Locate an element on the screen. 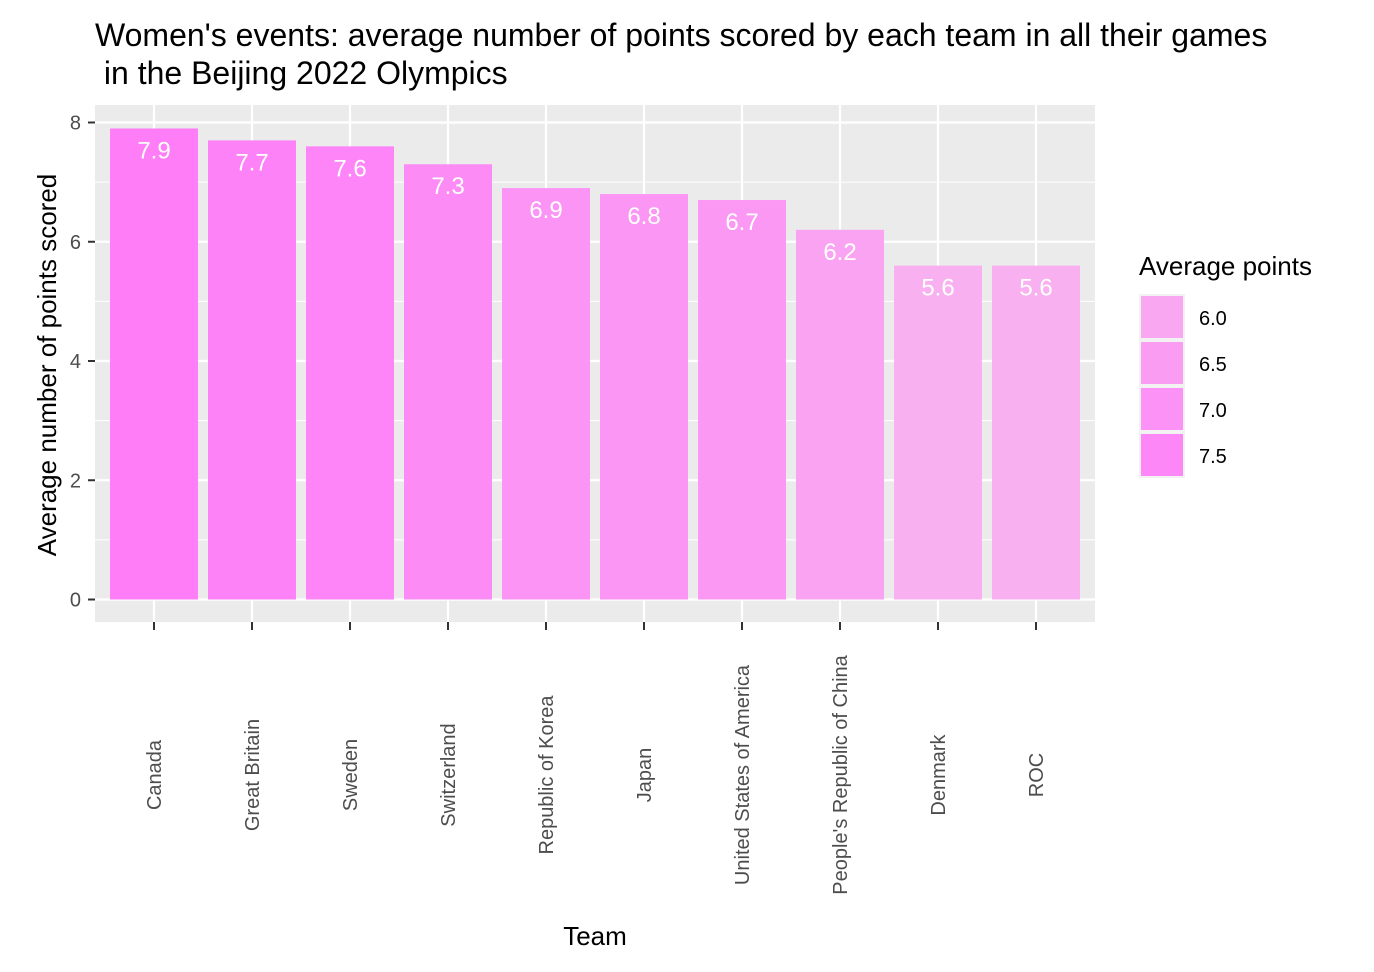 The image size is (1374, 972). y-tick-label: 6 is located at coordinates (75, 243).